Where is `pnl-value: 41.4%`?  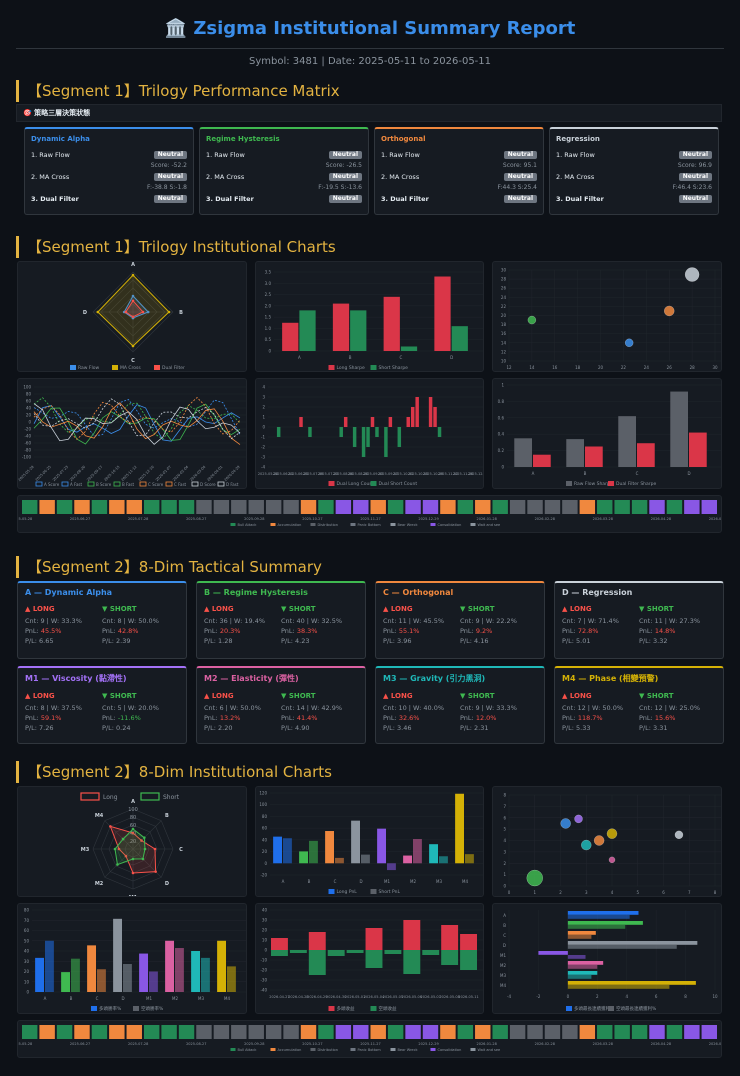 pnl-value: 41.4% is located at coordinates (307, 718).